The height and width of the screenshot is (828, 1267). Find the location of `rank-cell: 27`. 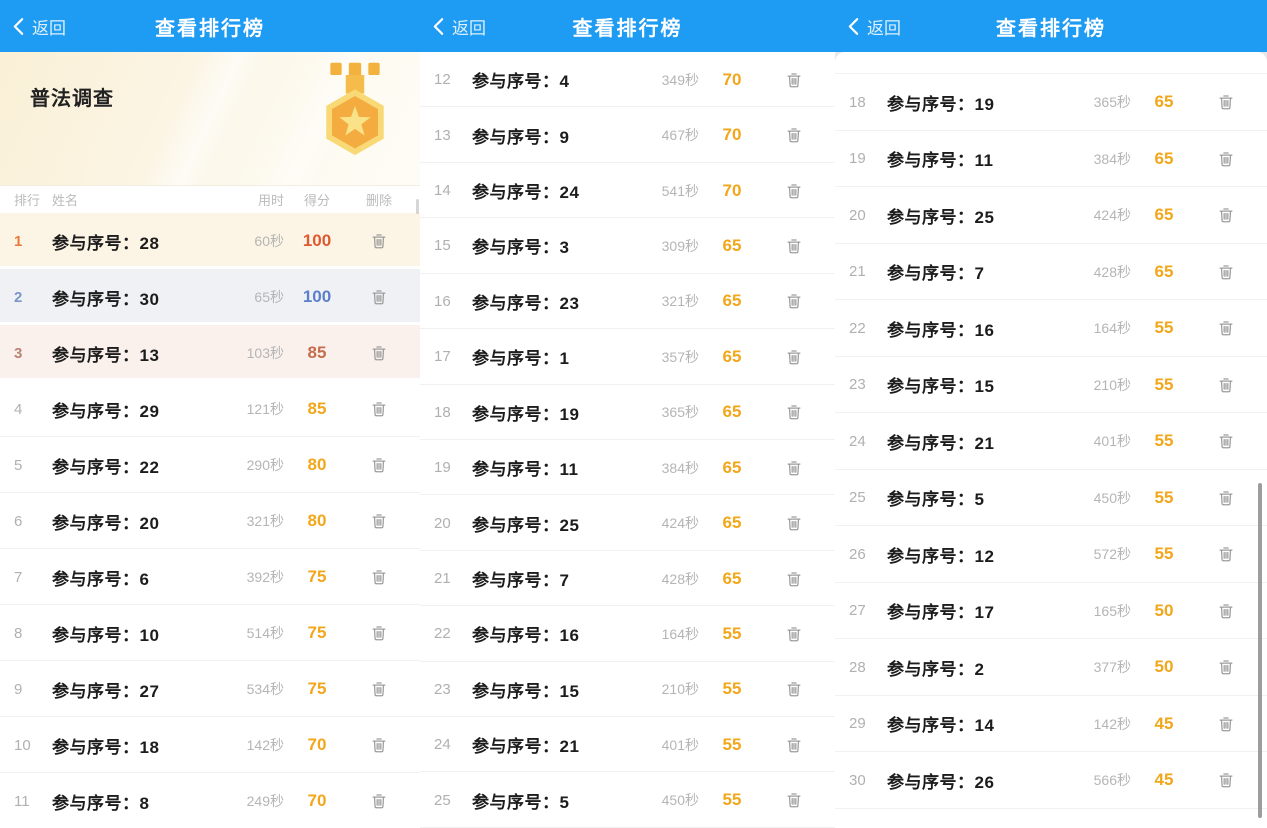

rank-cell: 27 is located at coordinates (857, 611).